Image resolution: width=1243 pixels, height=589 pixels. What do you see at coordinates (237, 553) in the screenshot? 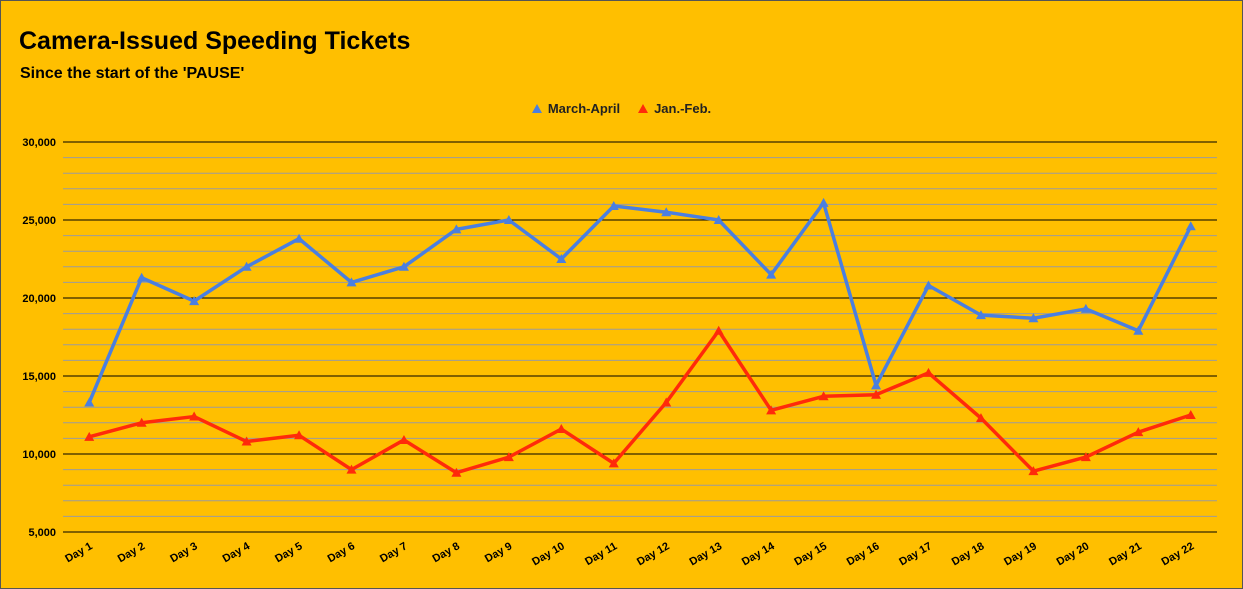
I see `x-tick-label: Day 4` at bounding box center [237, 553].